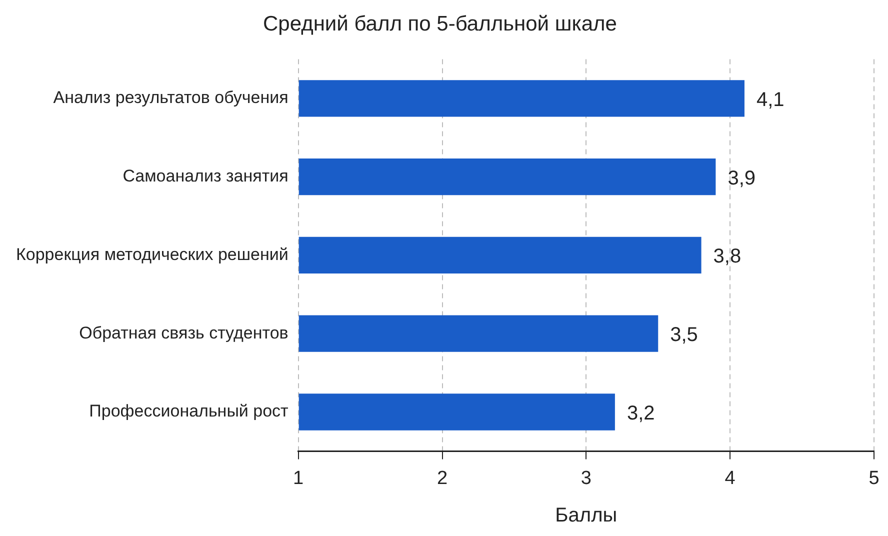 This screenshot has height=536, width=888. I want to click on x-axis-title: Баллы, so click(586, 515).